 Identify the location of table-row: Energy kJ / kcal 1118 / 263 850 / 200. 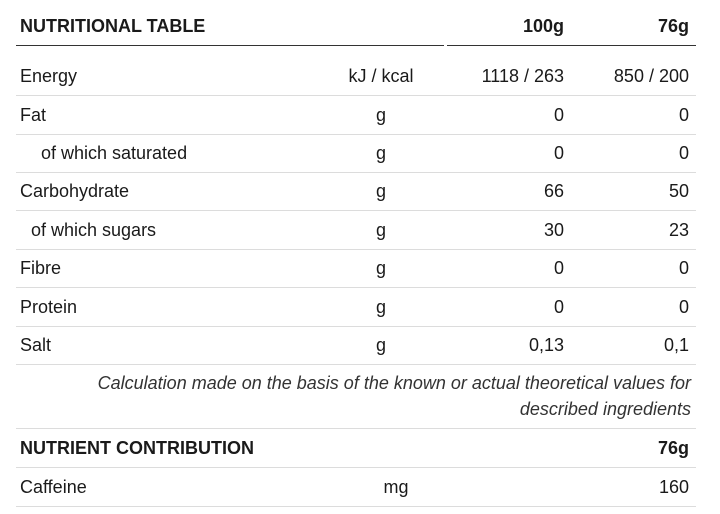
(356, 76).